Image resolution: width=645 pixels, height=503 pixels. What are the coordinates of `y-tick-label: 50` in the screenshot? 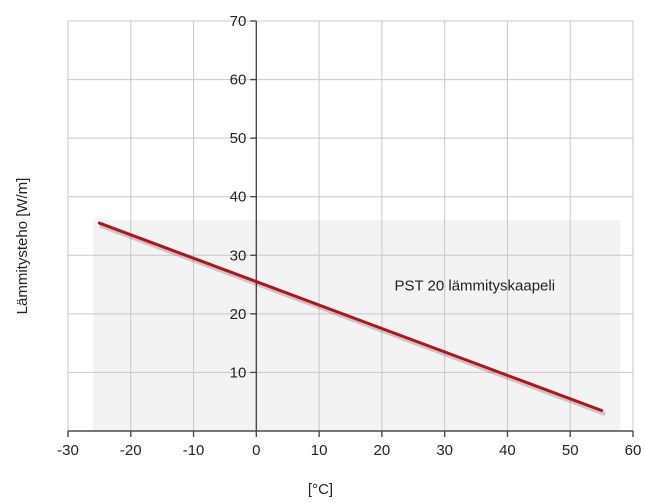 It's located at (238, 138).